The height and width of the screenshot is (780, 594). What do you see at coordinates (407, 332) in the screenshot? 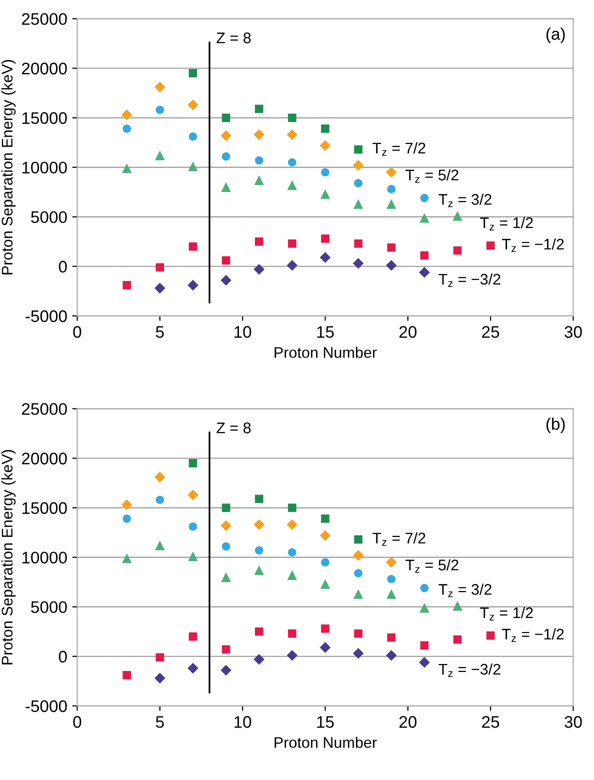
I see `x-tick-label: 20` at bounding box center [407, 332].